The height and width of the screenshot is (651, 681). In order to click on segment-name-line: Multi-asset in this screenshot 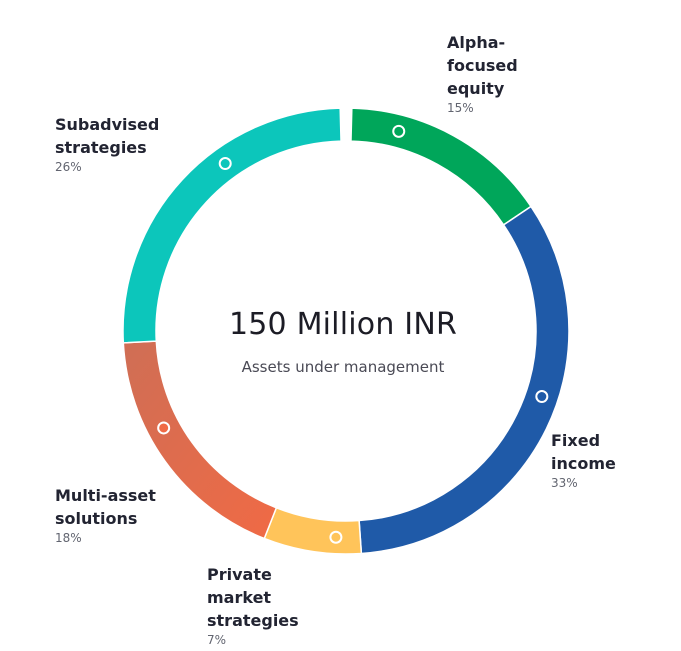, I will do `click(105, 495)`.